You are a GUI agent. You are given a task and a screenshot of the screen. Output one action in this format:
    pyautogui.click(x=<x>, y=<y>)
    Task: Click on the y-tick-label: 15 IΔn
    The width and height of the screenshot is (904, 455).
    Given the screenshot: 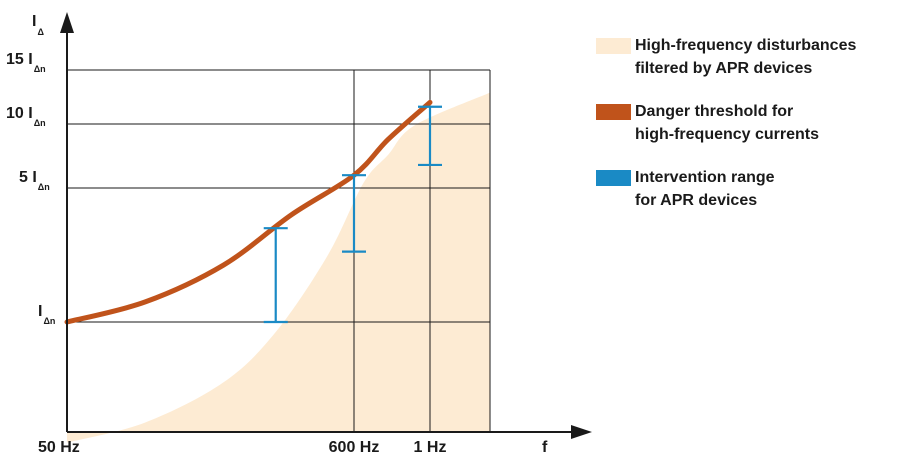 What is the action you would take?
    pyautogui.click(x=26, y=62)
    